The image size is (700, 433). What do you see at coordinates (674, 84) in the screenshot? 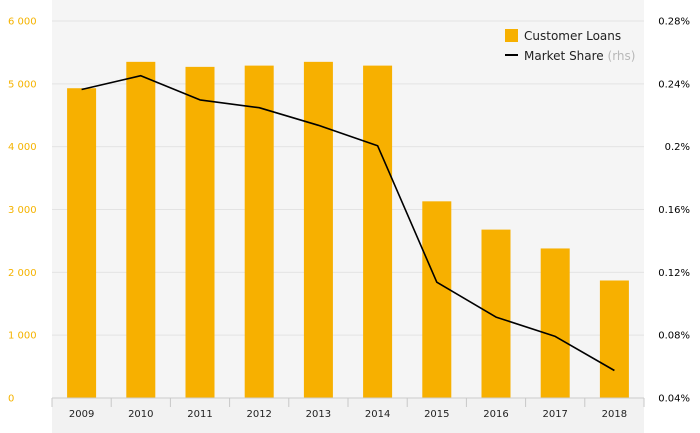
I see `y-right-tick-label: 0.24%` at bounding box center [674, 84].